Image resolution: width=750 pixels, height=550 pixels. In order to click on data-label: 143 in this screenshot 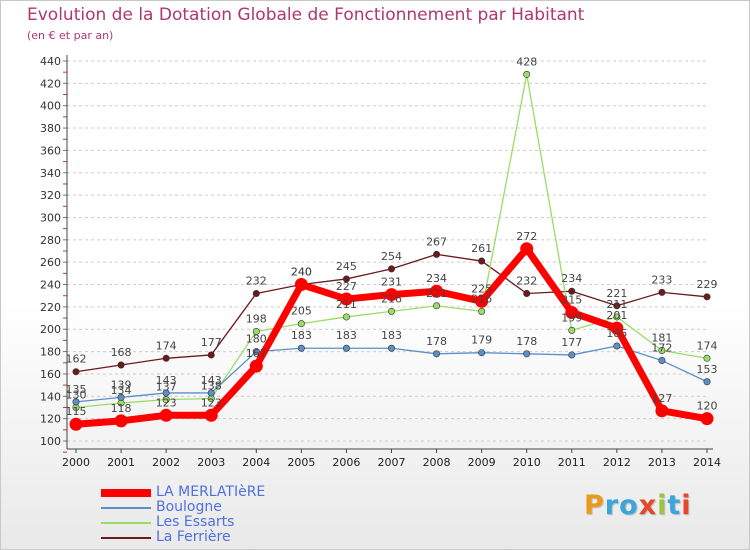, I will do `click(166, 380)`.